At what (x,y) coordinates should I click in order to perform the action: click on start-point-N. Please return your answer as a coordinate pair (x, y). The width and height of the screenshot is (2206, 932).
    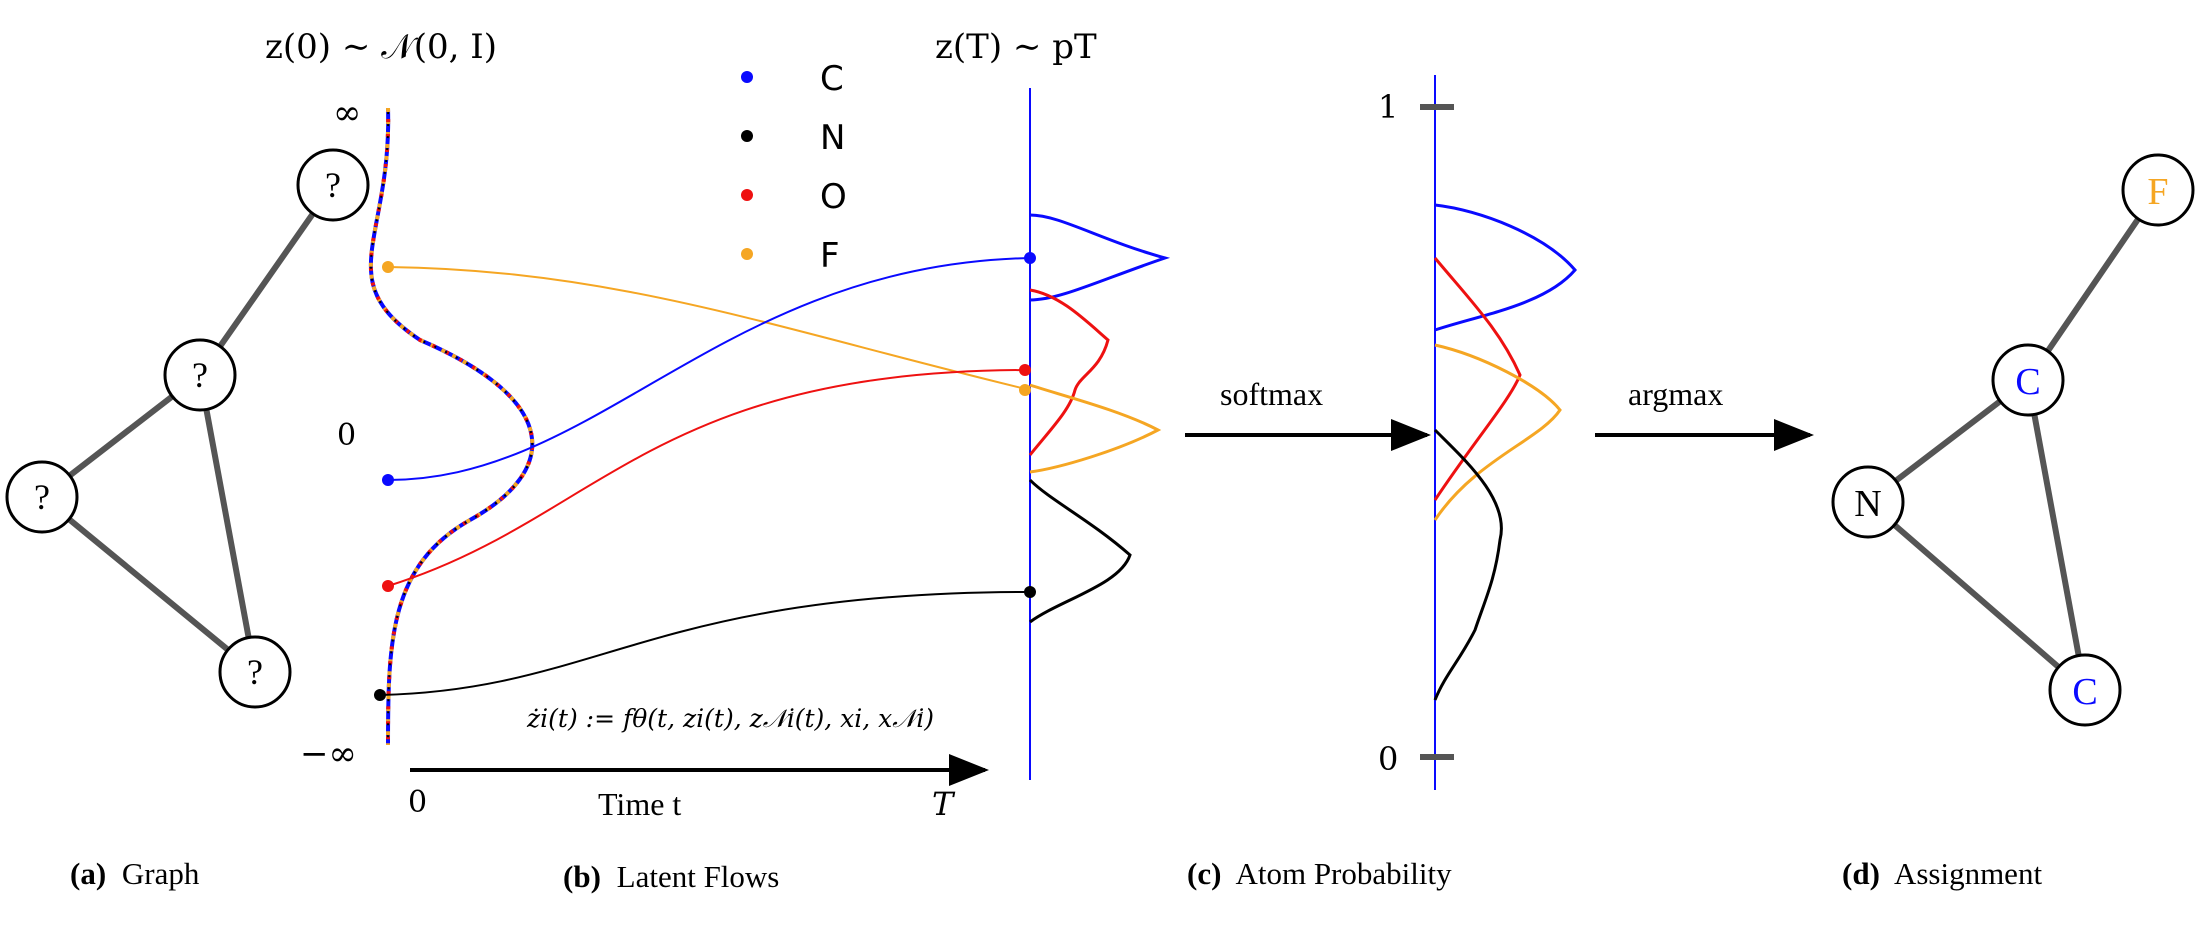
    Looking at the image, I should click on (380, 695).